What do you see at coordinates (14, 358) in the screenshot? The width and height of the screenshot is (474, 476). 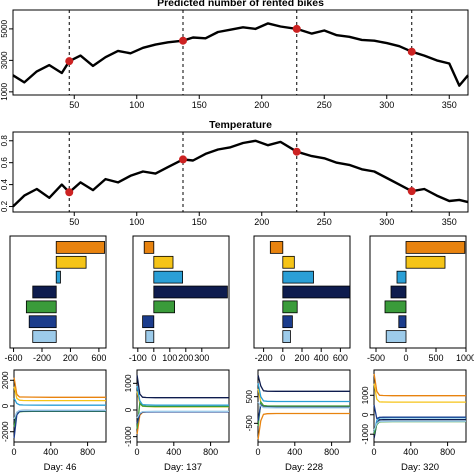 I see `x-tick-label: -600` at bounding box center [14, 358].